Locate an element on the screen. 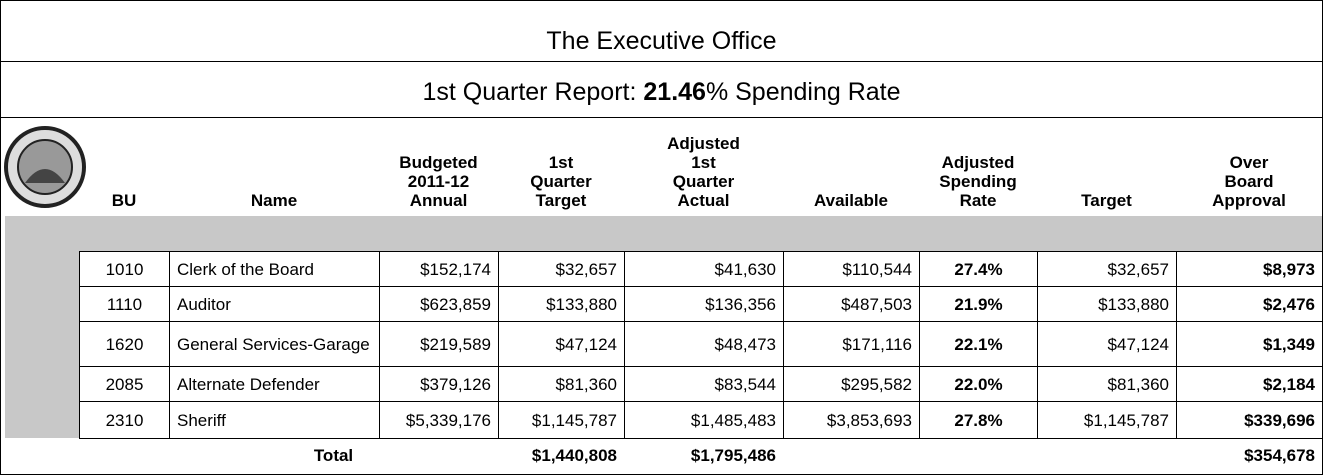 This screenshot has height=475, width=1325. column-header: Budgeted 2011-12 Annual is located at coordinates (438, 167).